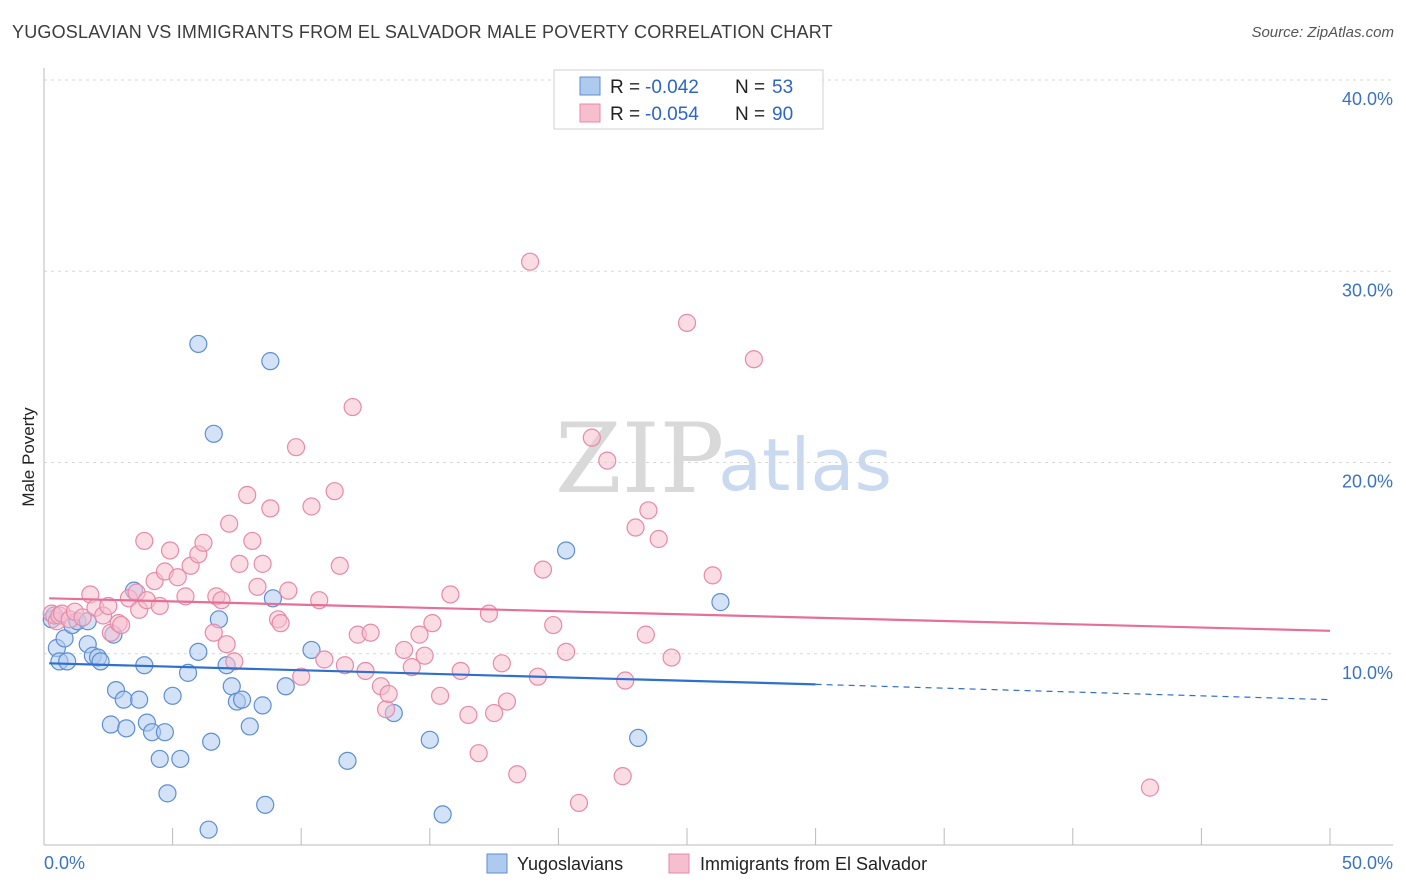  Describe the element at coordinates (679, 863) in the screenshot. I see `bottom-legend-swatch-pink` at that location.